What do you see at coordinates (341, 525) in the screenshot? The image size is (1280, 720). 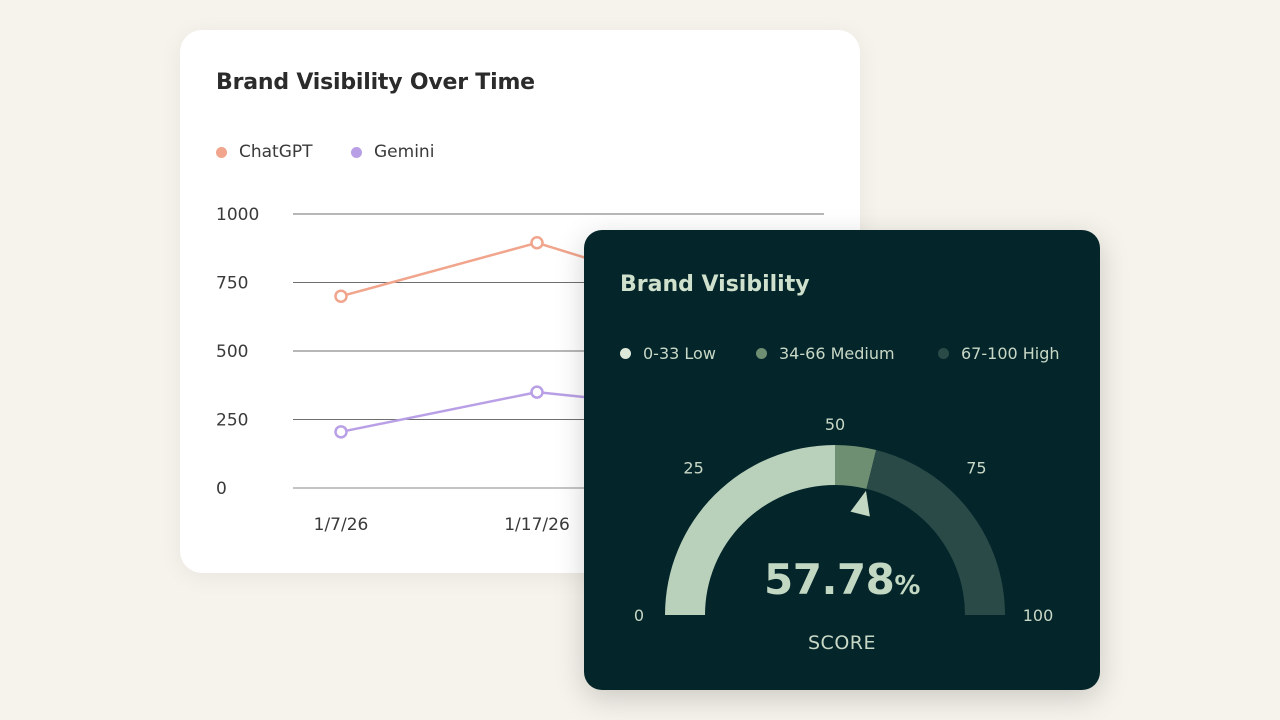 I see `x-tick-label: 1/7/26` at bounding box center [341, 525].